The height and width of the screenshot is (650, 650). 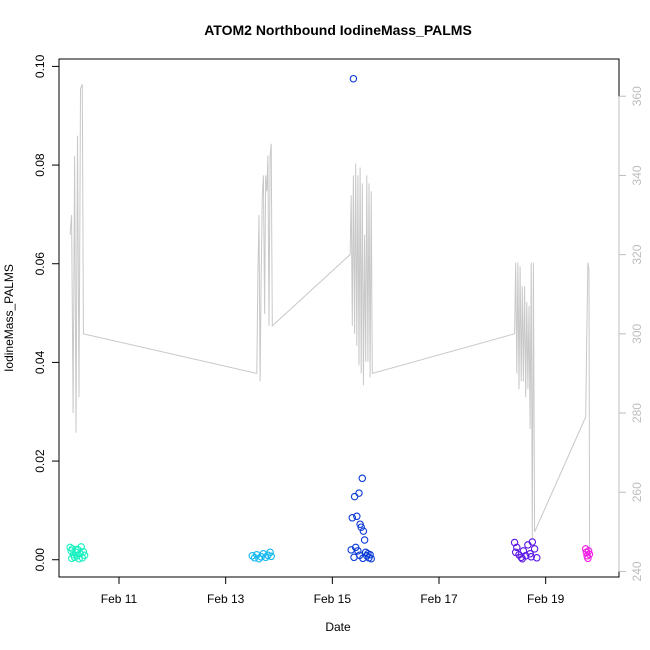 What do you see at coordinates (333, 591) in the screenshot?
I see `x-axis: Feb 11 Feb 13 Feb 15 Feb 17 Feb 19` at bounding box center [333, 591].